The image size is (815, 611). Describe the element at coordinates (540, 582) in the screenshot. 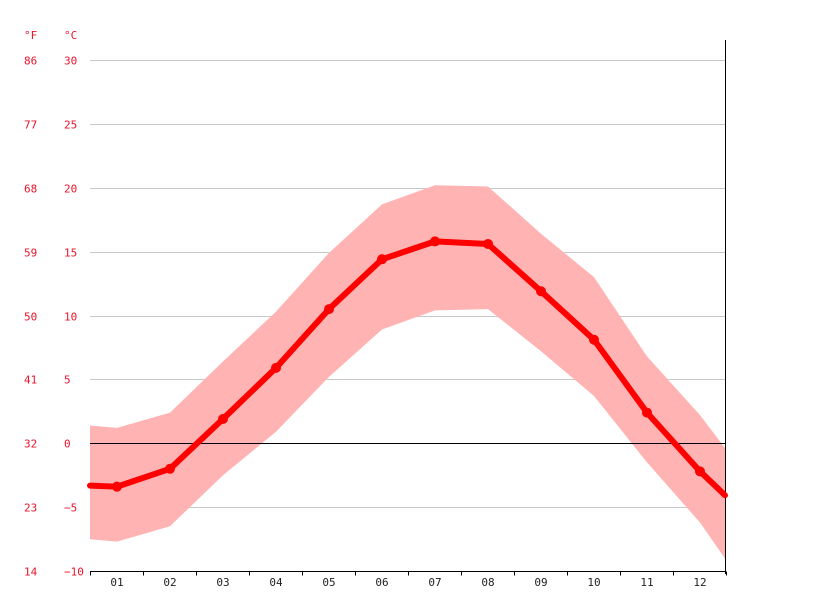

I see `x-tick-label: 09` at that location.